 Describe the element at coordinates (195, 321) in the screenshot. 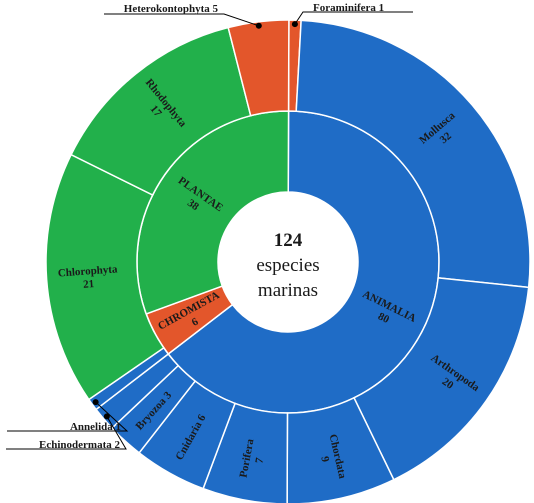

I see `inner-label-value-chromista: 6` at that location.